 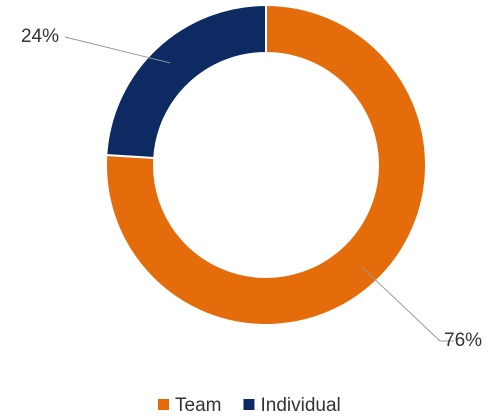 What do you see at coordinates (186, 81) in the screenshot?
I see `donut-slice` at bounding box center [186, 81].